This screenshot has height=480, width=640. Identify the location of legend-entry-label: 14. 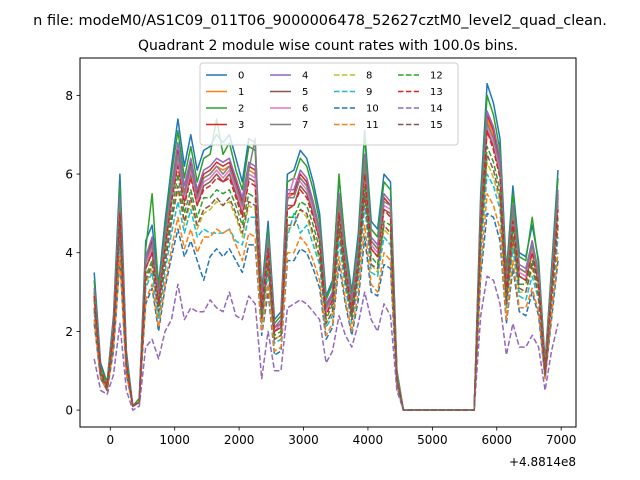
(436, 109).